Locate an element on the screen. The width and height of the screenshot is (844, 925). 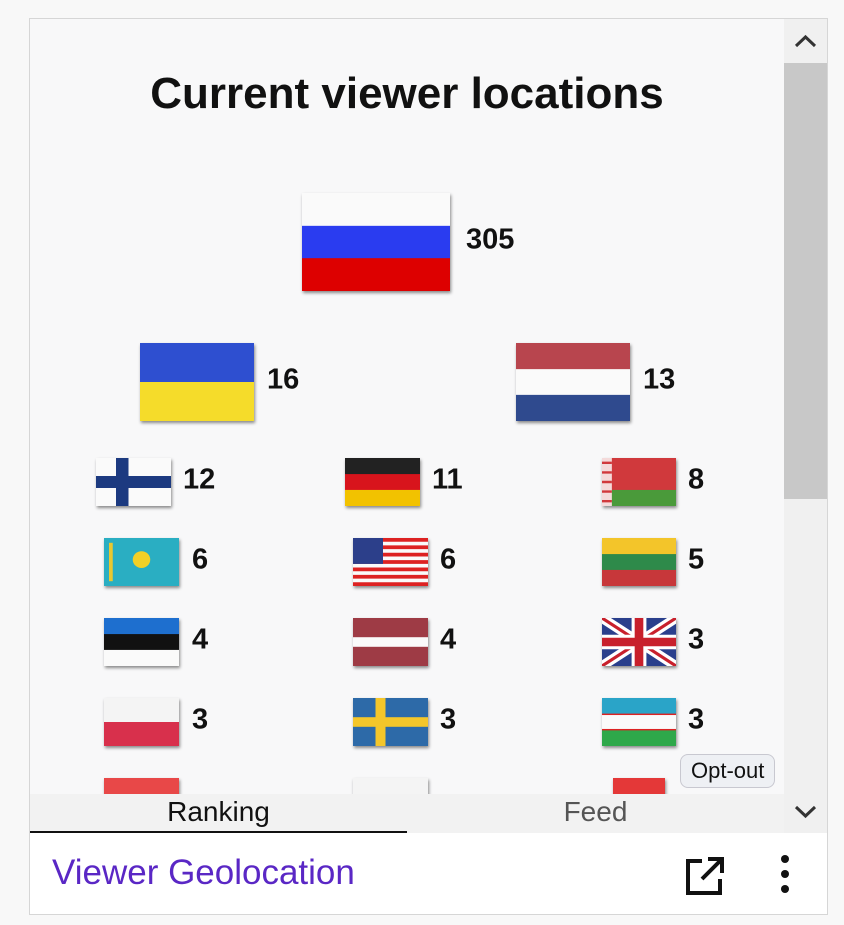
open-external-icon is located at coordinates (705, 876).